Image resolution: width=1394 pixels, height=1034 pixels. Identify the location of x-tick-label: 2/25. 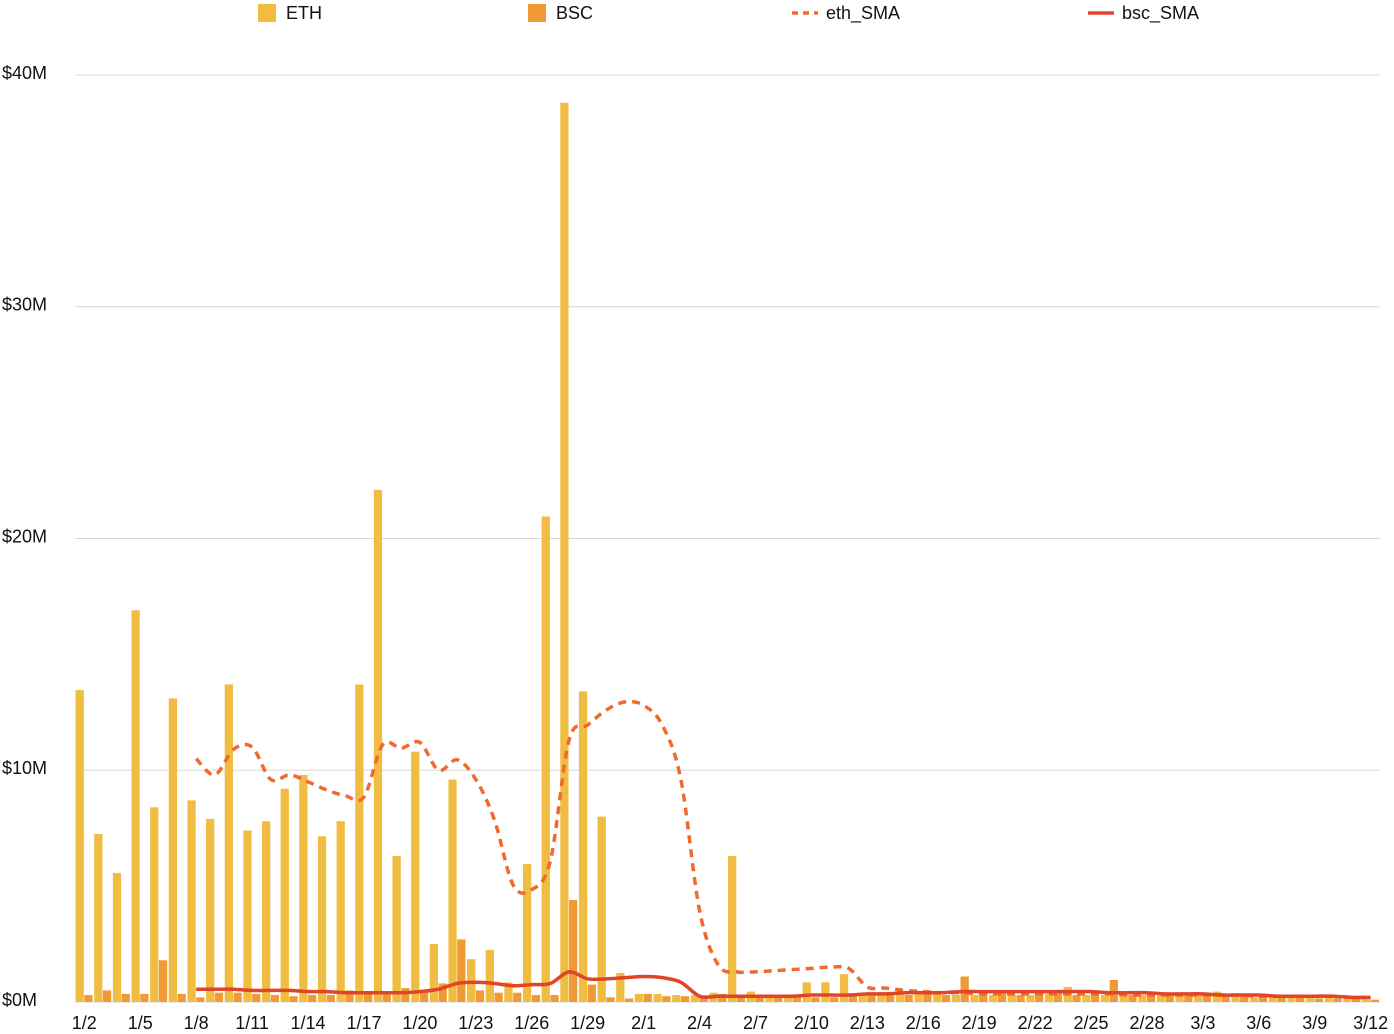
(1091, 1023).